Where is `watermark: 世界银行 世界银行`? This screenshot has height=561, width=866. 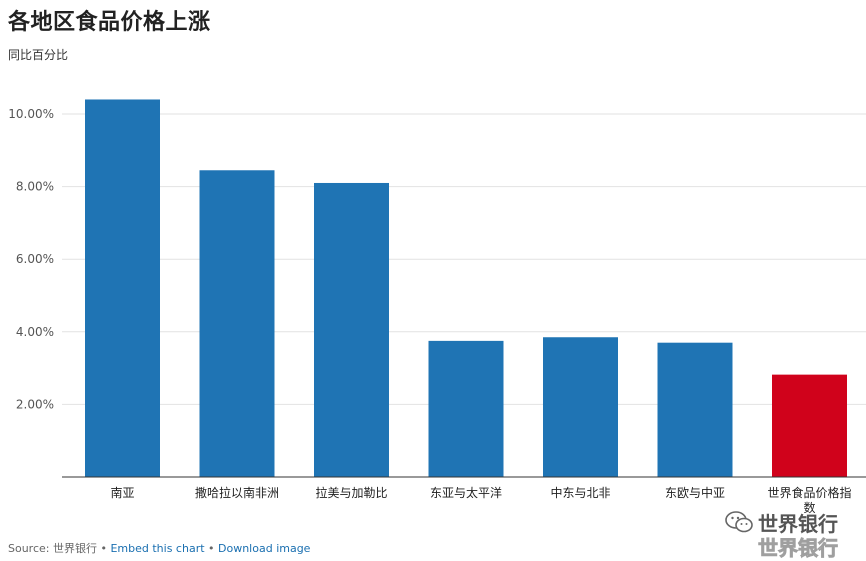 watermark: 世界银行 世界银行 is located at coordinates (792, 533).